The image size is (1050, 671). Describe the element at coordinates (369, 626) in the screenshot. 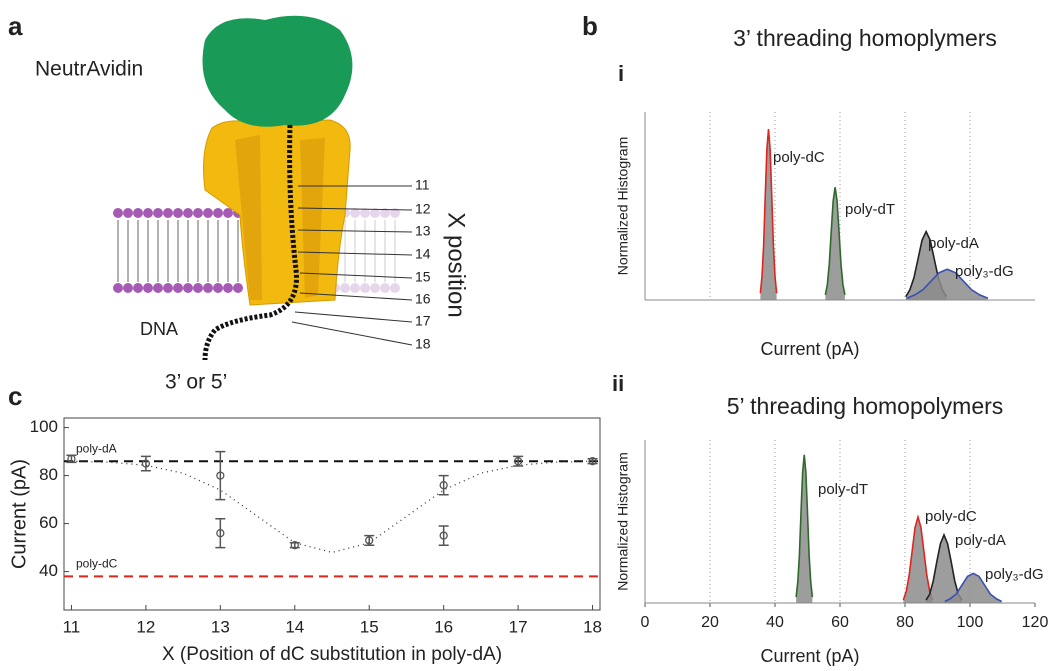

I see `x-tick-label: 15` at that location.